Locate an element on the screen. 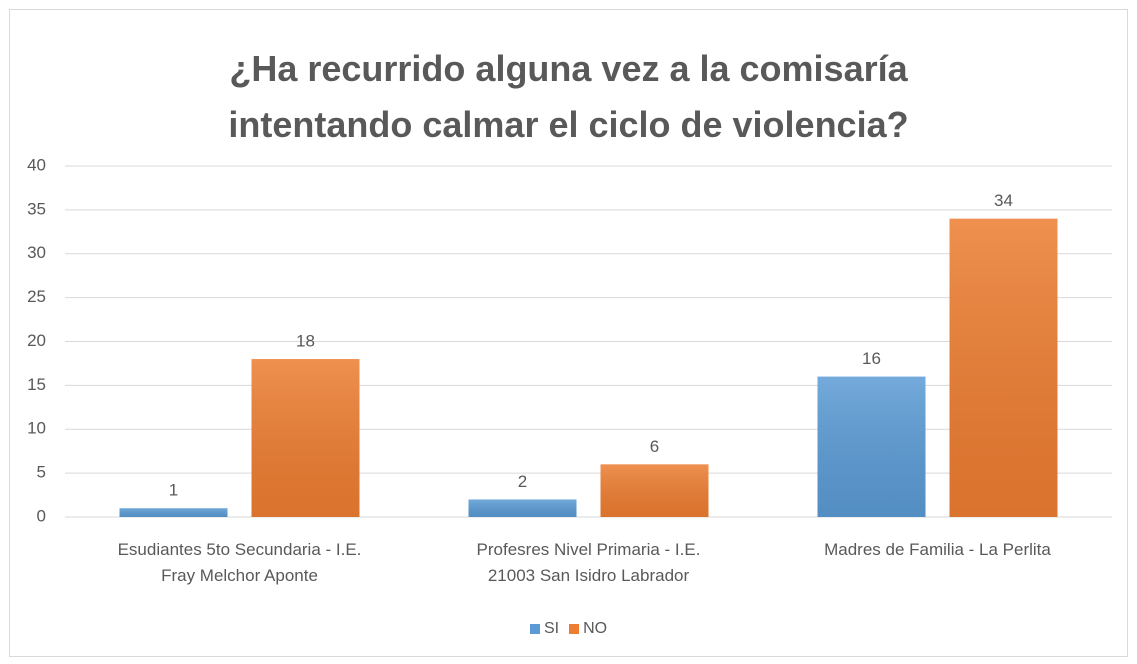 The height and width of the screenshot is (664, 1137). legend: SI NO is located at coordinates (568, 629).